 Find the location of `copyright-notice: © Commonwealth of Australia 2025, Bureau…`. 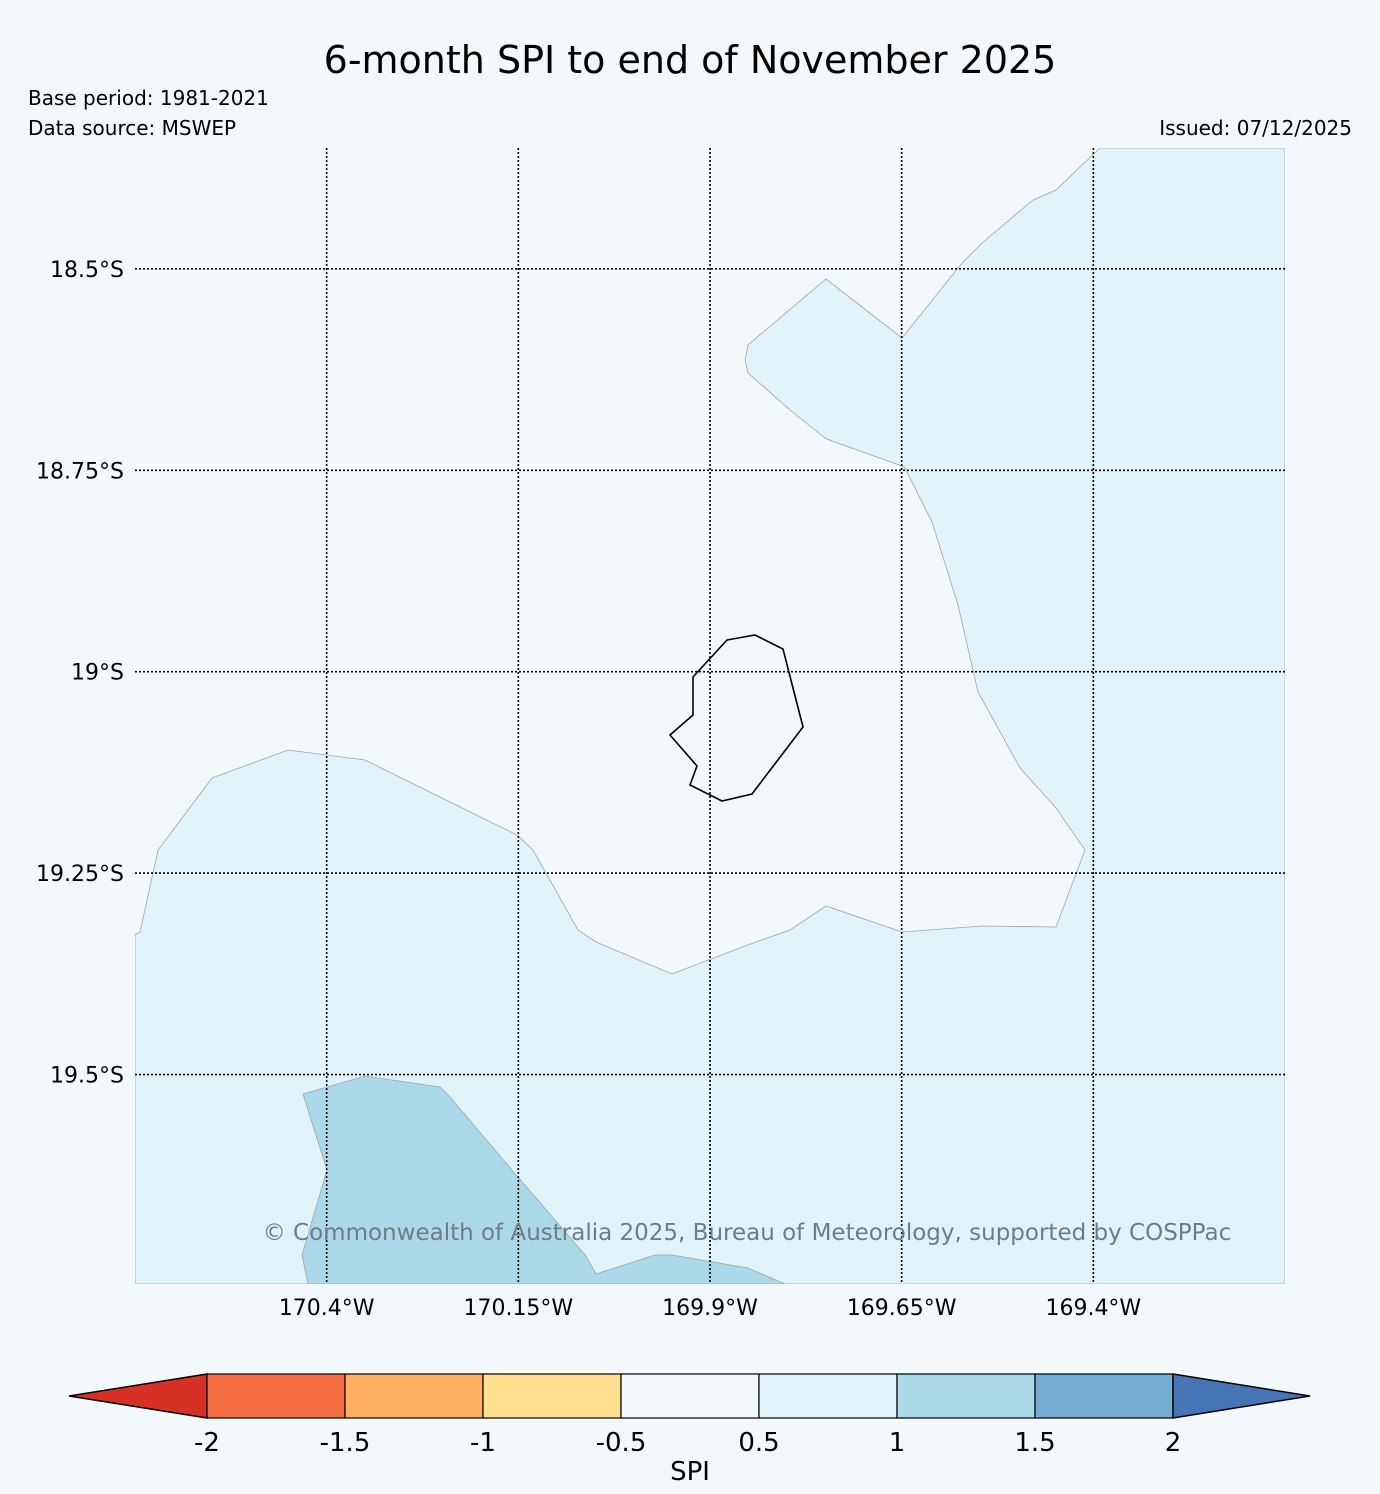

copyright-notice: © Commonwealth of Australia 2025, Bureau… is located at coordinates (747, 1233).